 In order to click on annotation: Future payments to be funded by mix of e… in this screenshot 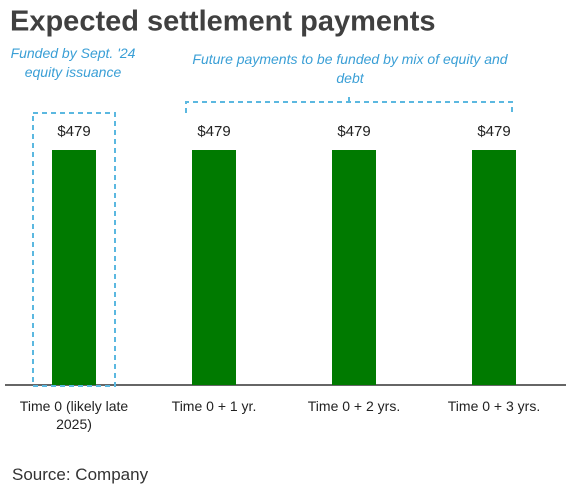, I will do `click(350, 68)`.